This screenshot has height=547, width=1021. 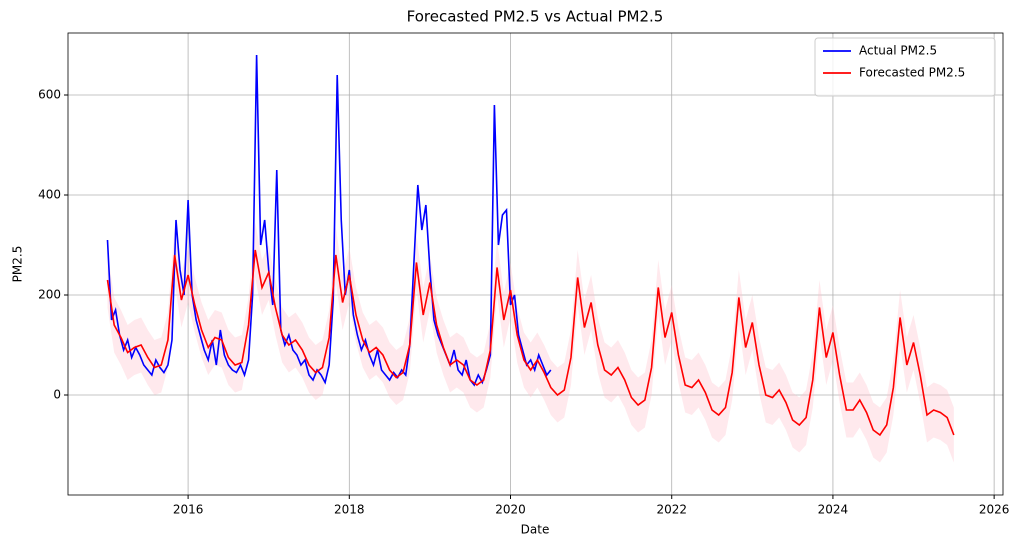 I want to click on x-axis-label: Date, so click(x=535, y=530).